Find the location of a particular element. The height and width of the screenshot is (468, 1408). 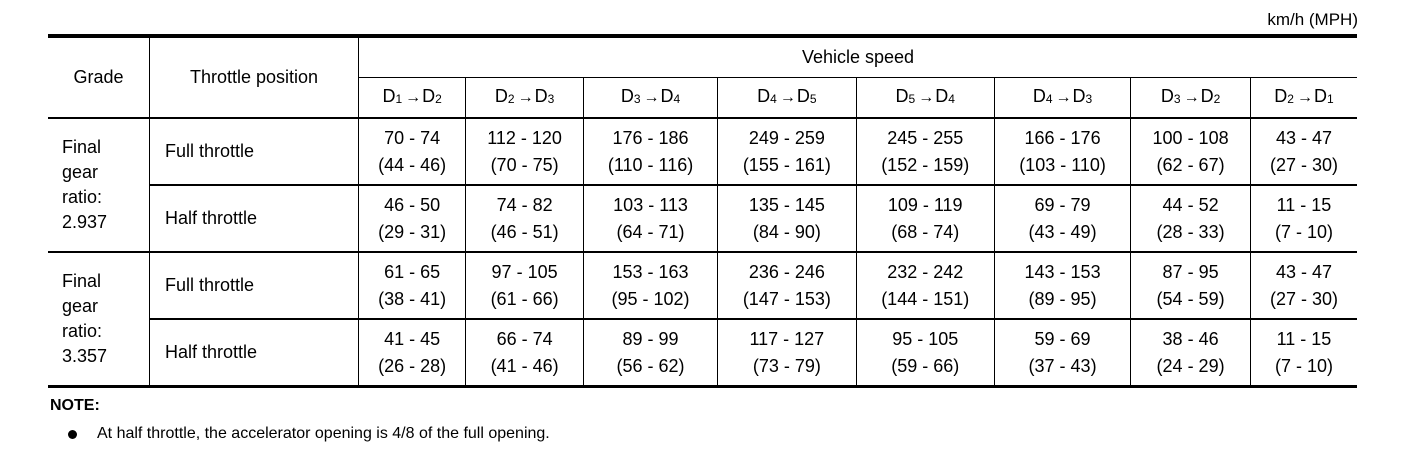

throttle-cell: Half throttle is located at coordinates (254, 353).